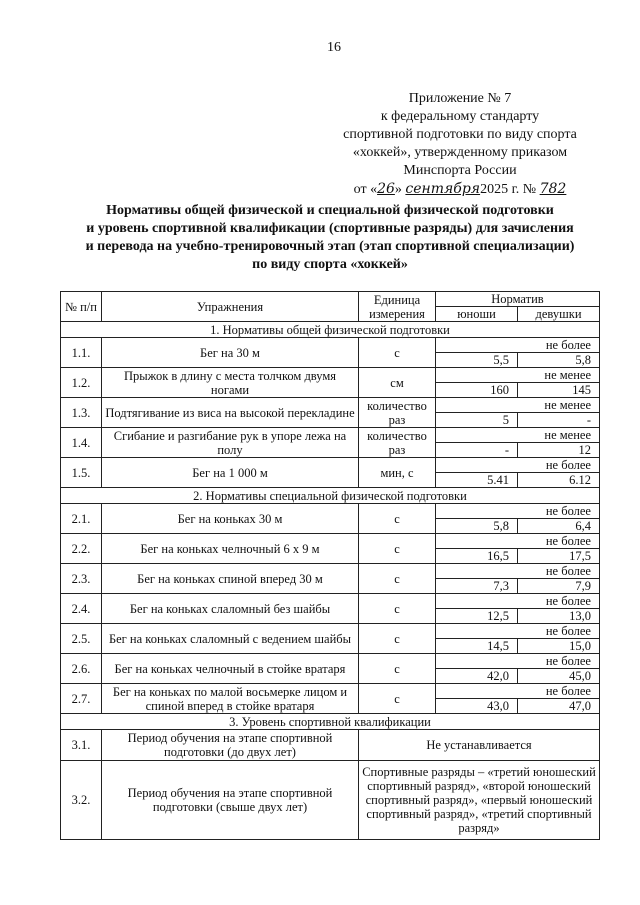  Describe the element at coordinates (81, 442) in the screenshot. I see `row-num: 1.4.` at that location.